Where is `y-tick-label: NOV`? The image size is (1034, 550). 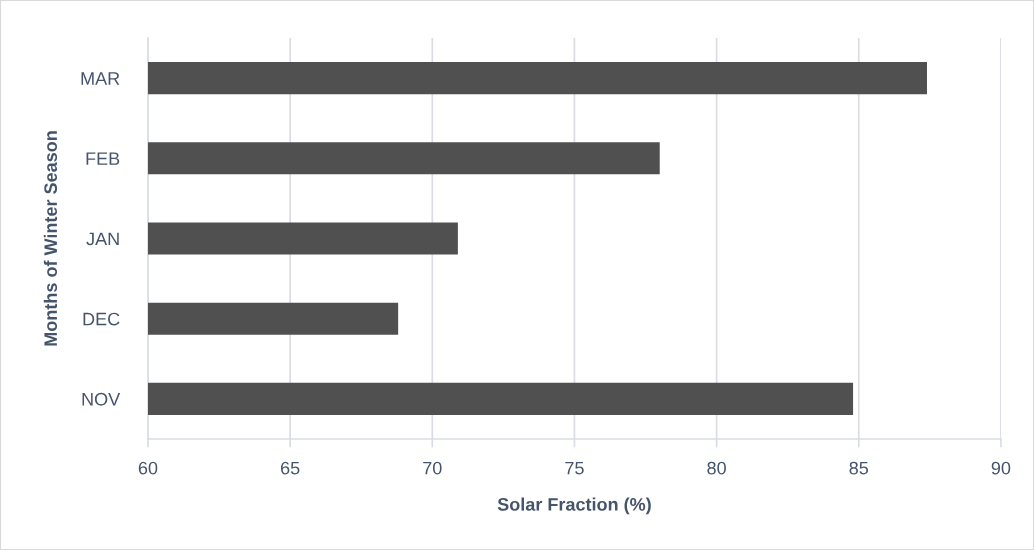 y-tick-label: NOV is located at coordinates (101, 399).